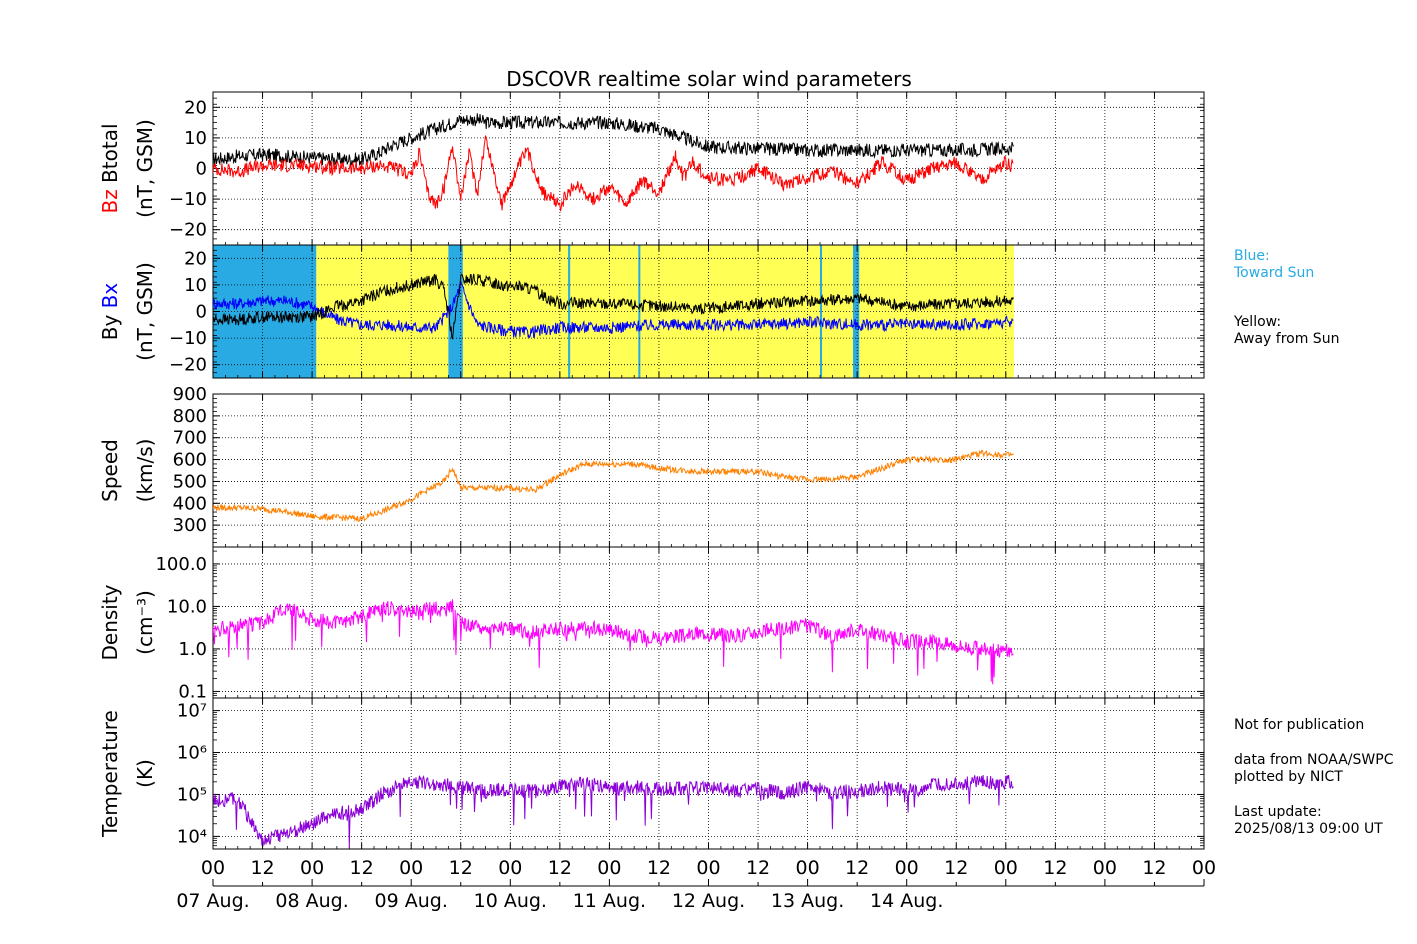  Describe the element at coordinates (190, 416) in the screenshot. I see `y-tick-label: 800` at that location.